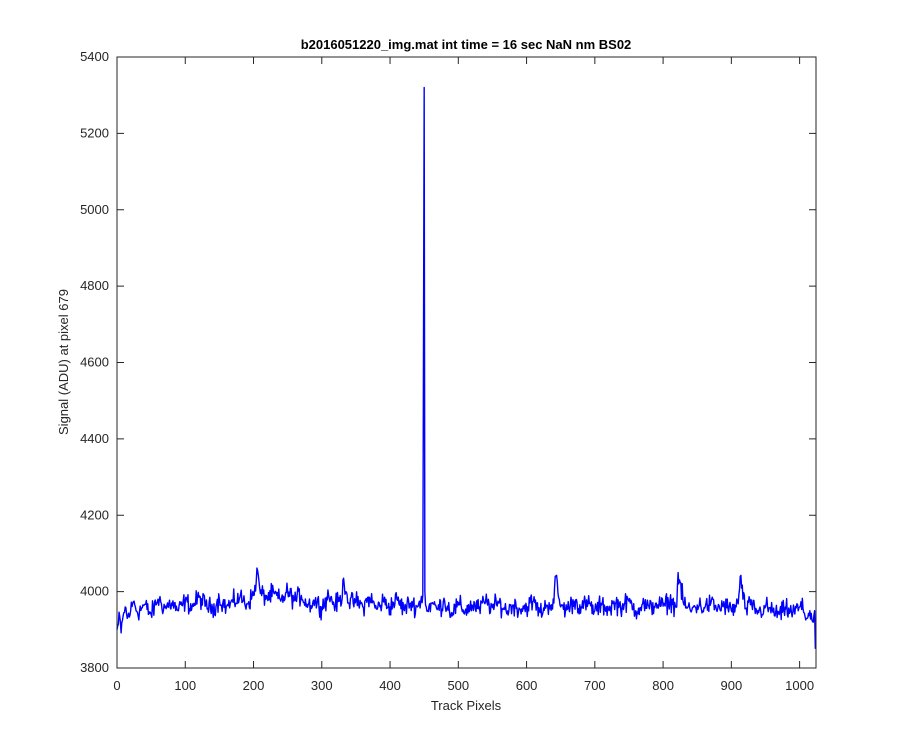  I want to click on y-axis-label: Signal (ADU) at pixel 679, so click(63, 362).